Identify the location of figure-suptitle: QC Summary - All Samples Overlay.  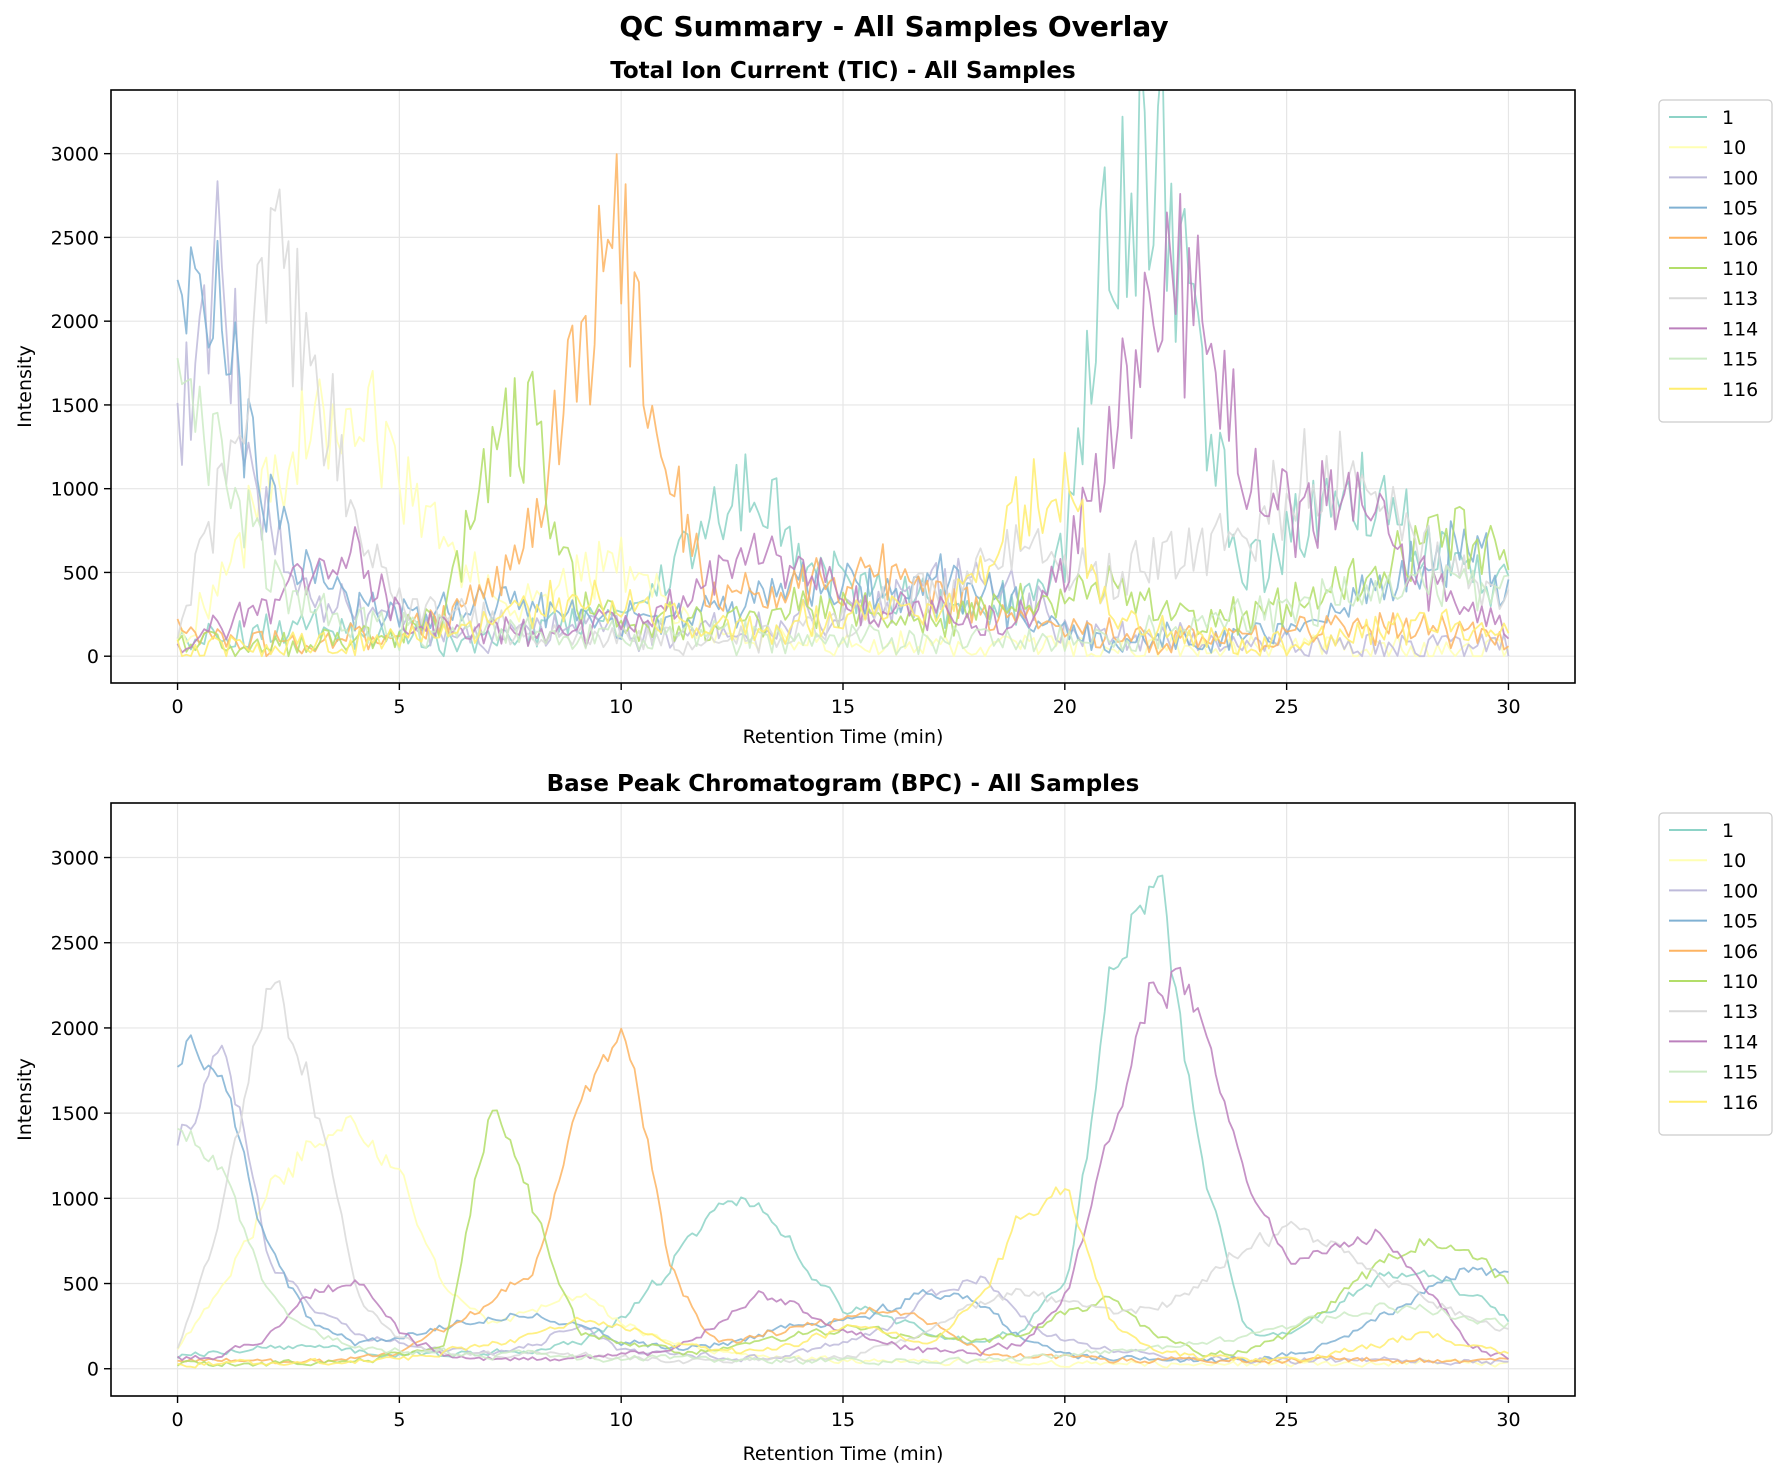
(893, 26).